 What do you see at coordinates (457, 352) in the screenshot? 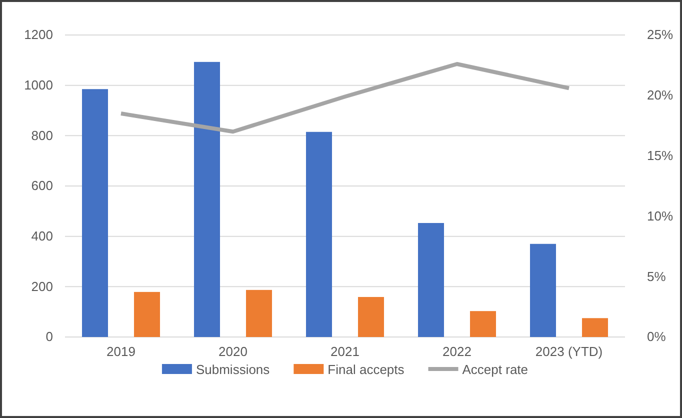
I see `x-tick-label: 2022` at bounding box center [457, 352].